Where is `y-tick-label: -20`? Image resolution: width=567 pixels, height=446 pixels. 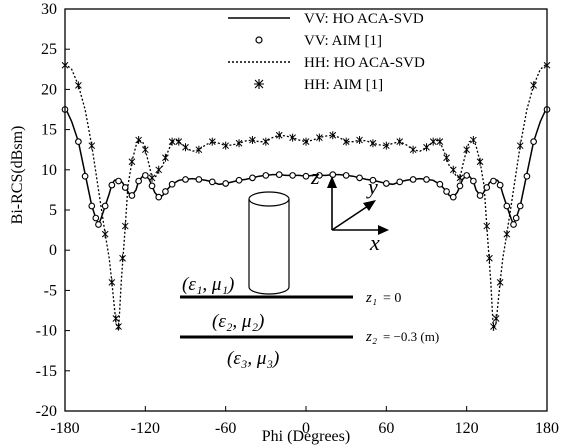 y-tick-label: -20 is located at coordinates (46, 411).